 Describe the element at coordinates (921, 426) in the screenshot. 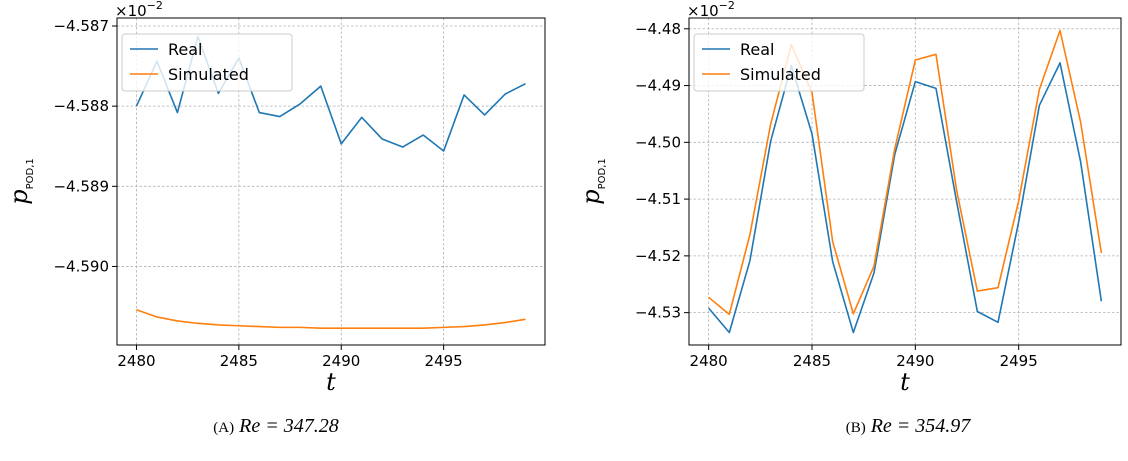

I see `caption-b-math: Re = 354.97` at that location.